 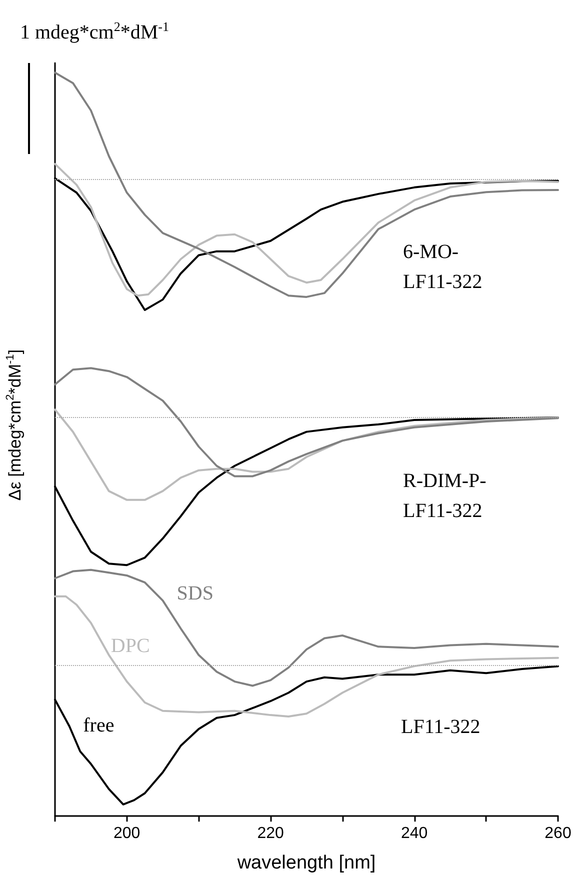 I want to click on x-tick-label: 260, so click(x=558, y=833).